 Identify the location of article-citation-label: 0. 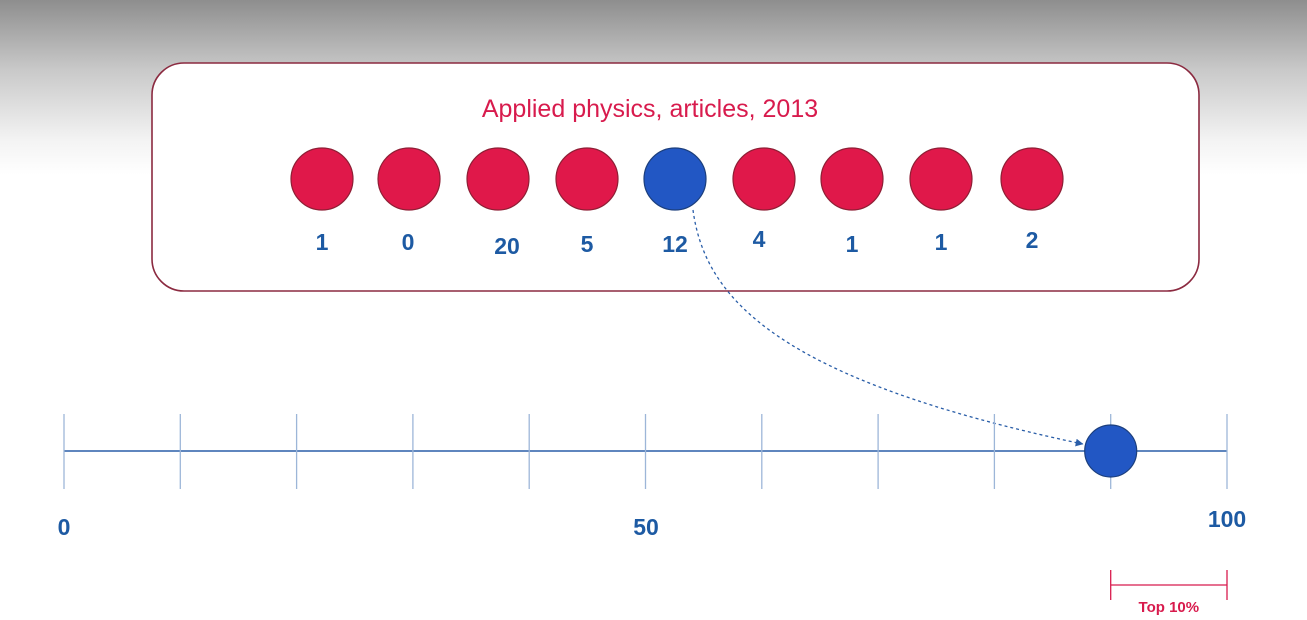
(408, 242).